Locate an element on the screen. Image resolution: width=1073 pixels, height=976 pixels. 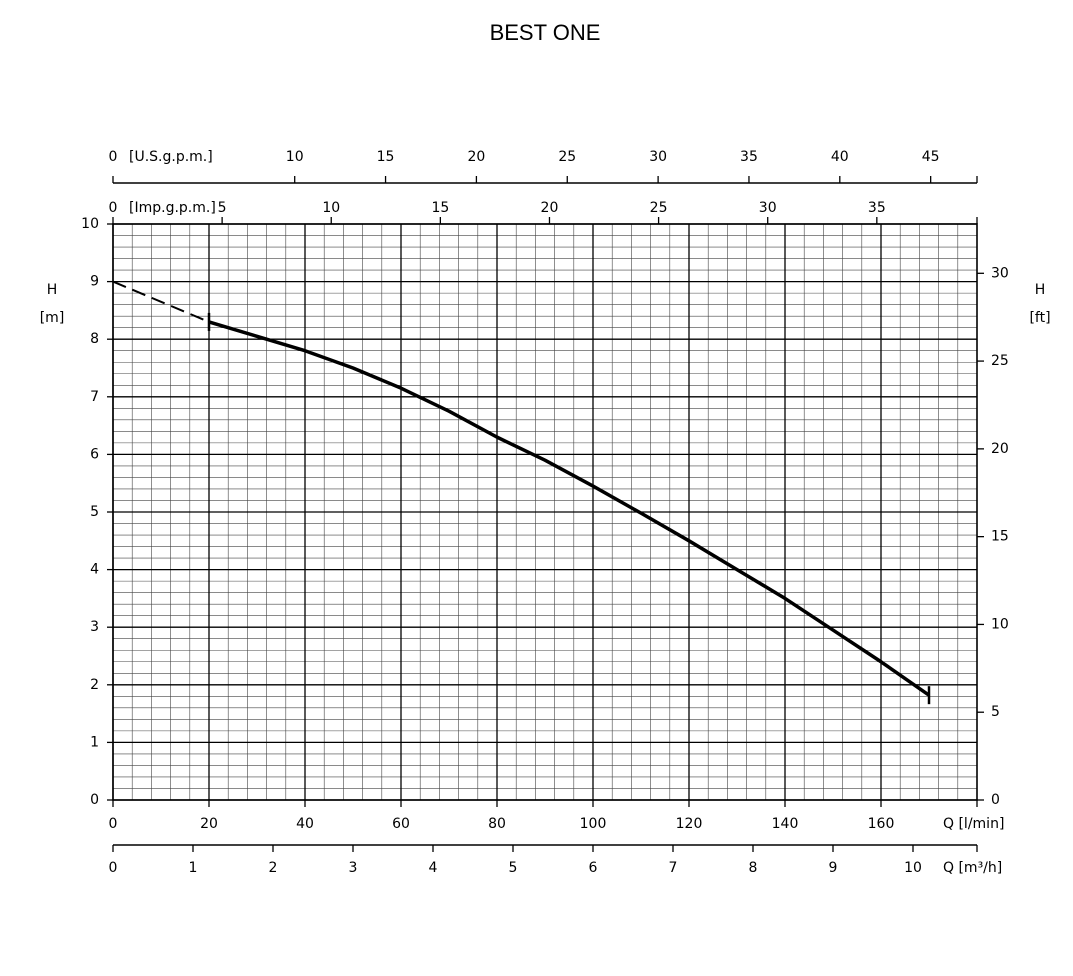
y2-axis-unit: [ft] is located at coordinates (1039, 318).